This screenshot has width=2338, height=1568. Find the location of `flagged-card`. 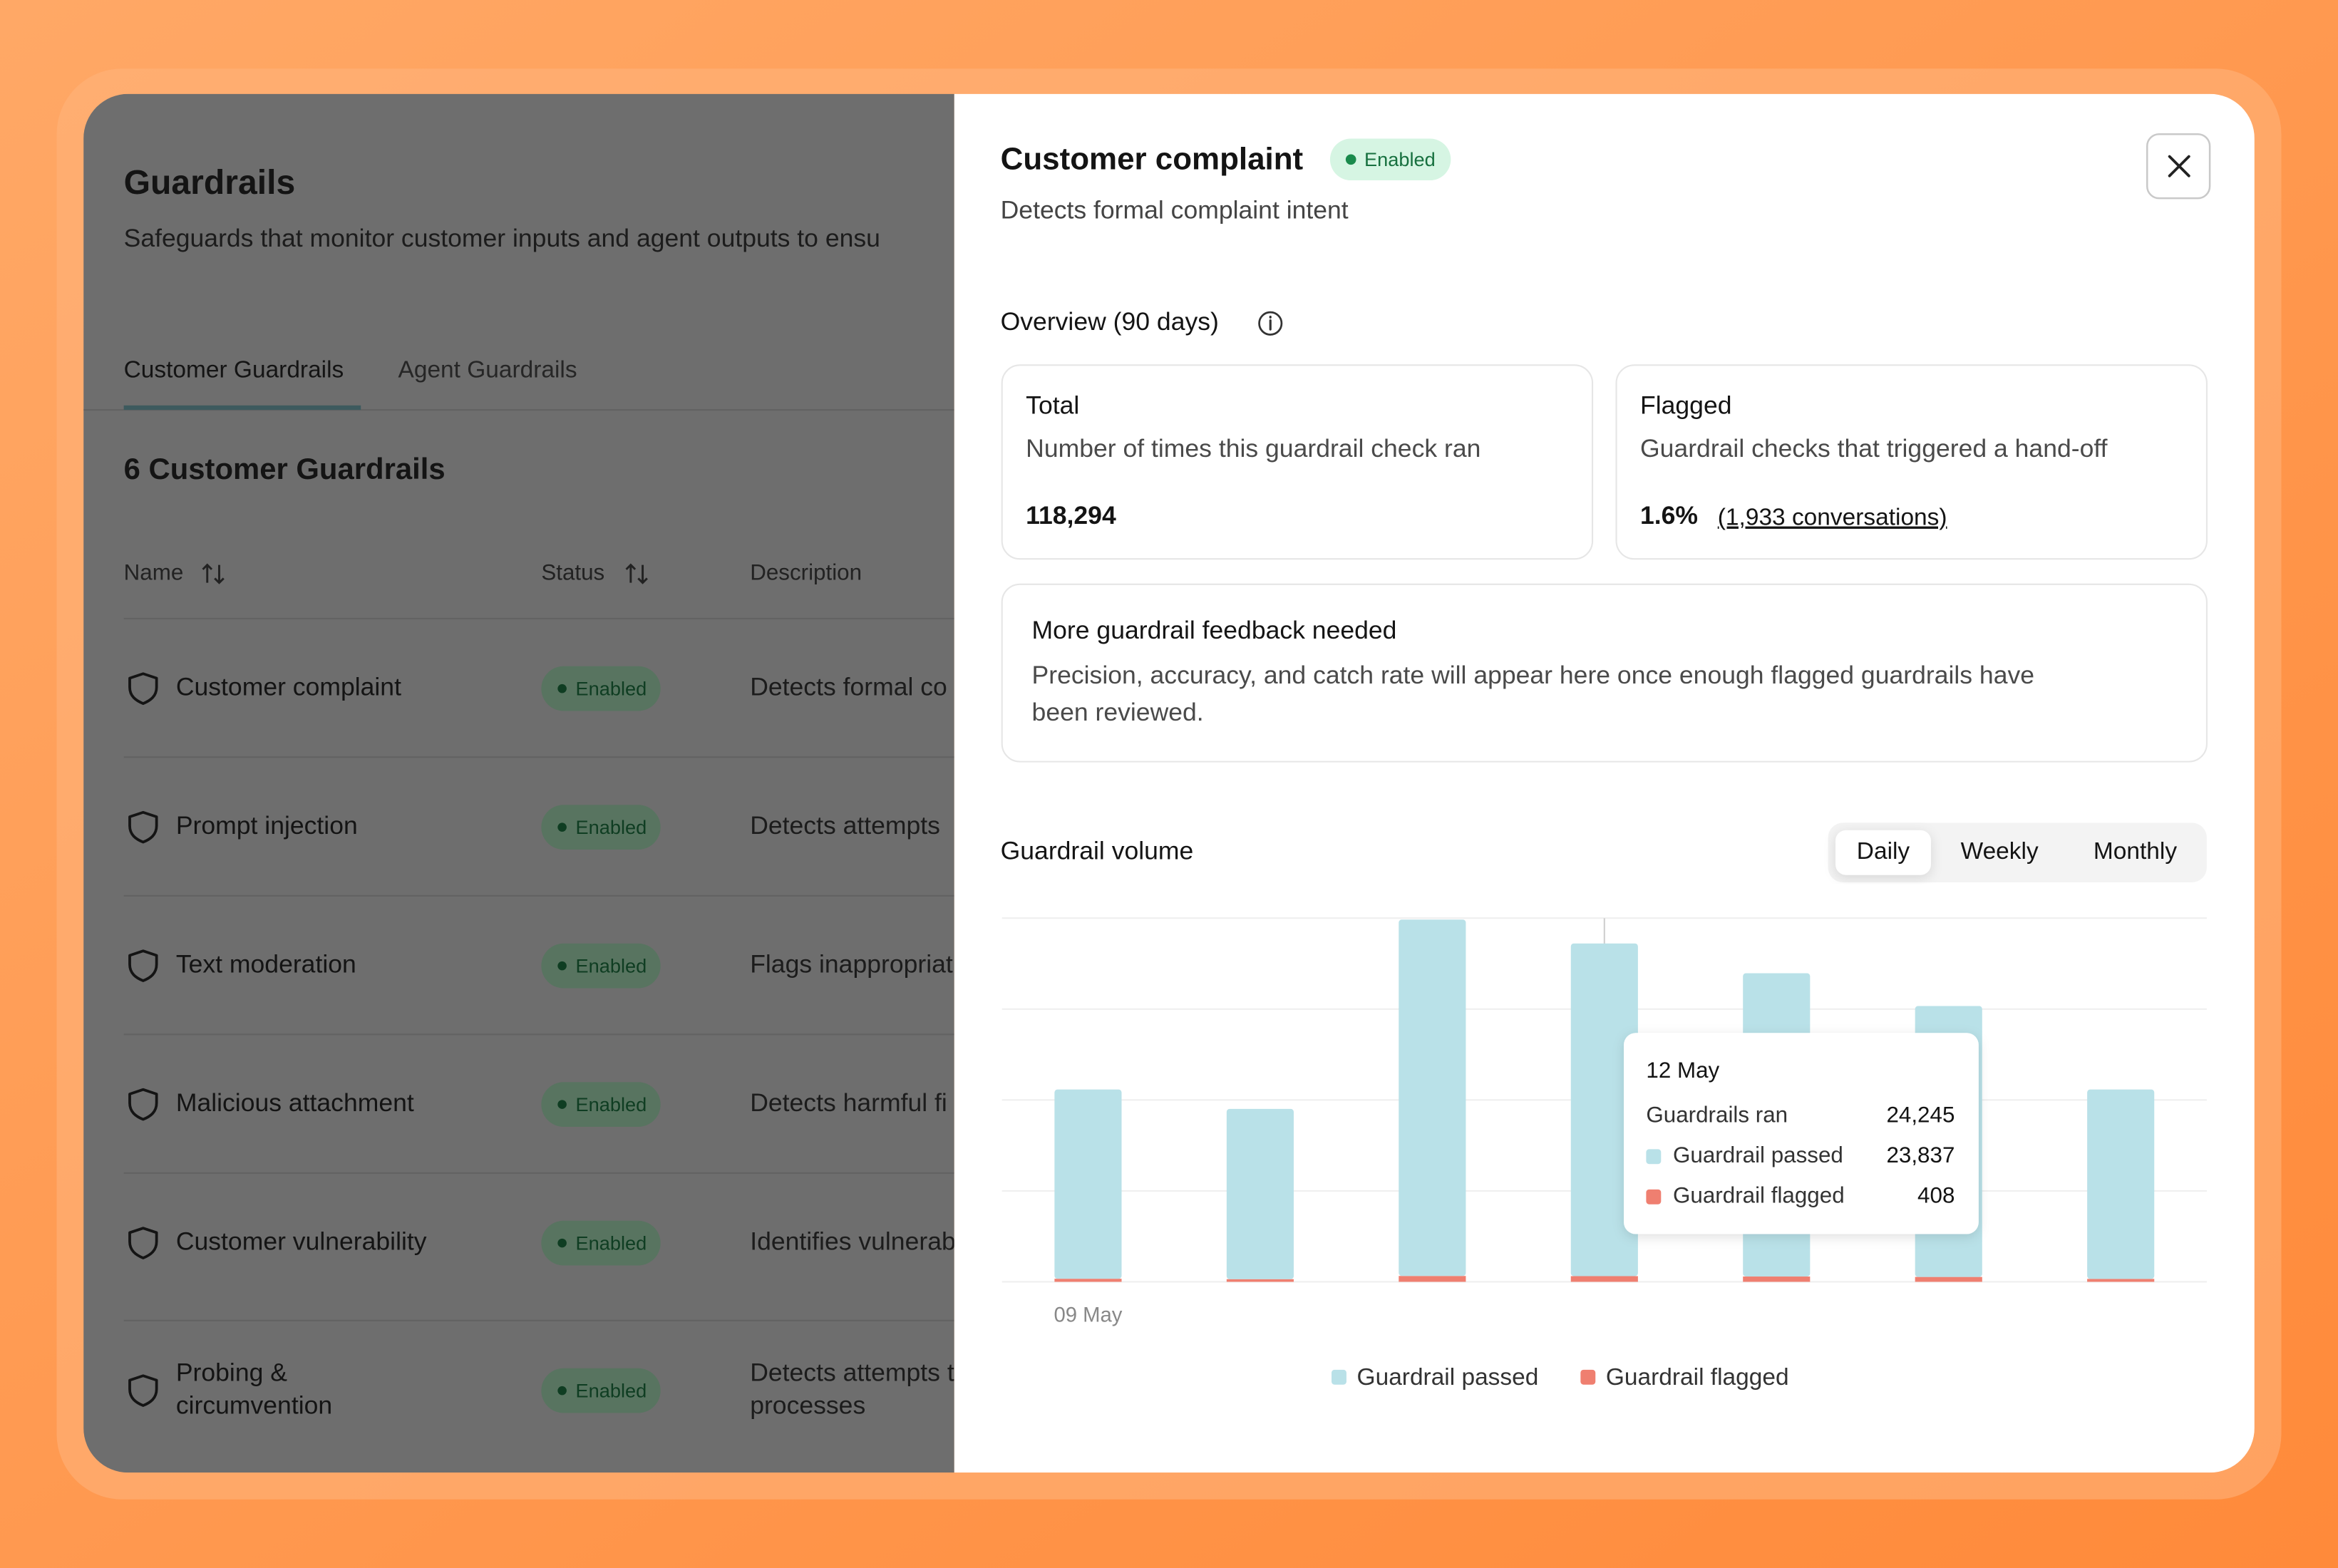

flagged-card is located at coordinates (1911, 462).